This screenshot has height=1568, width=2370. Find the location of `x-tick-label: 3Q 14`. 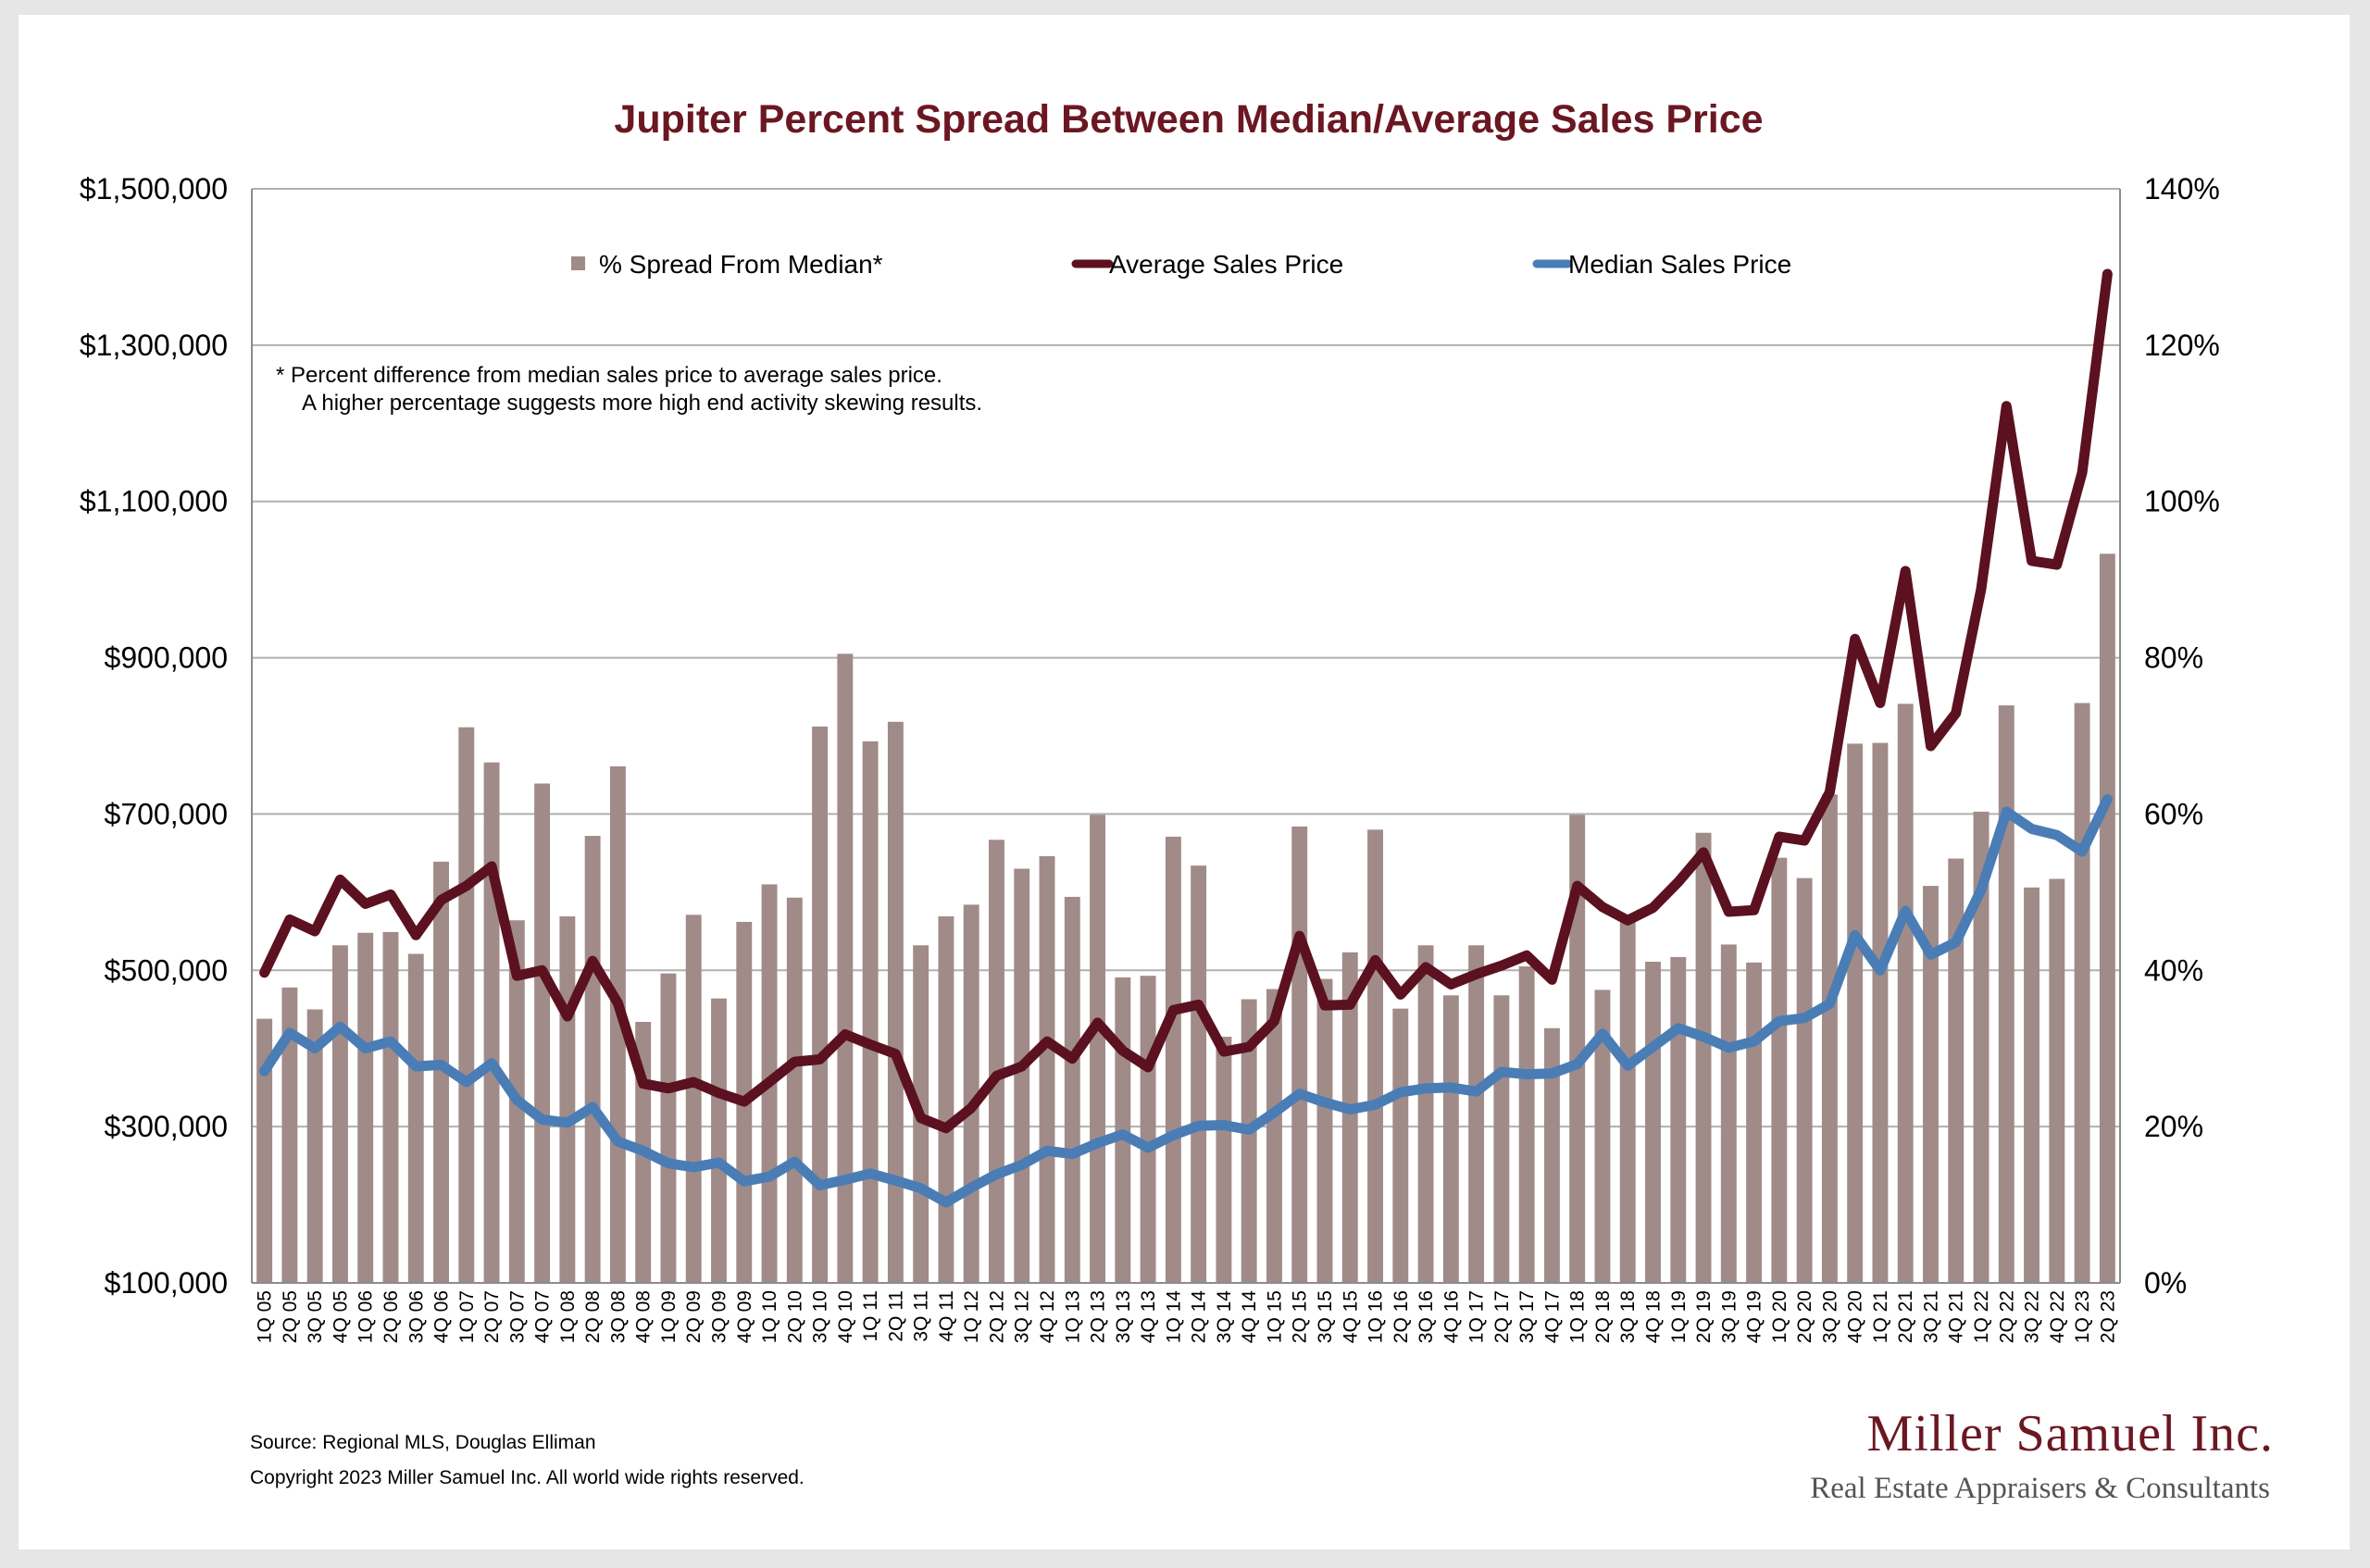

x-tick-label: 3Q 14 is located at coordinates (1224, 1317).